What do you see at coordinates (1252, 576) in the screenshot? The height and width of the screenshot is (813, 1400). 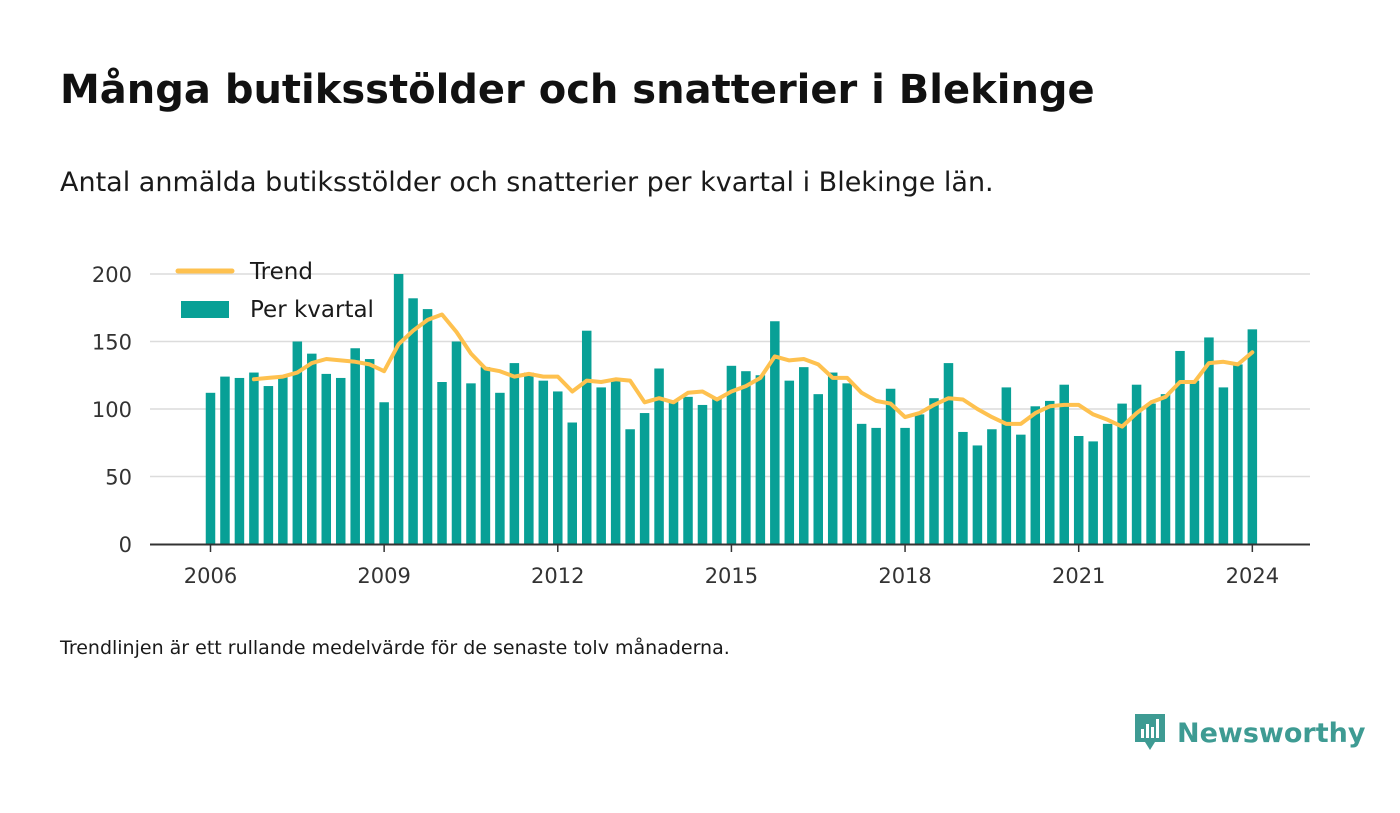 I see `x-tick-label: 2024` at bounding box center [1252, 576].